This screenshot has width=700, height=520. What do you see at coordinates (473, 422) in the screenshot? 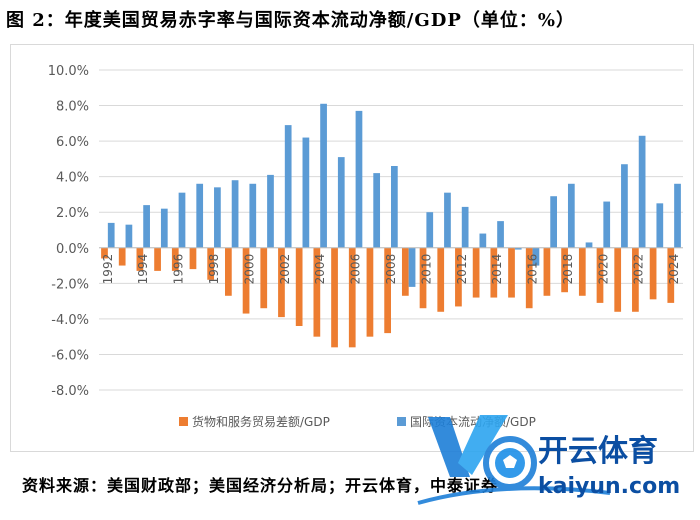
I see `legend-label: 国际资本流动净额/GDP` at bounding box center [473, 422].